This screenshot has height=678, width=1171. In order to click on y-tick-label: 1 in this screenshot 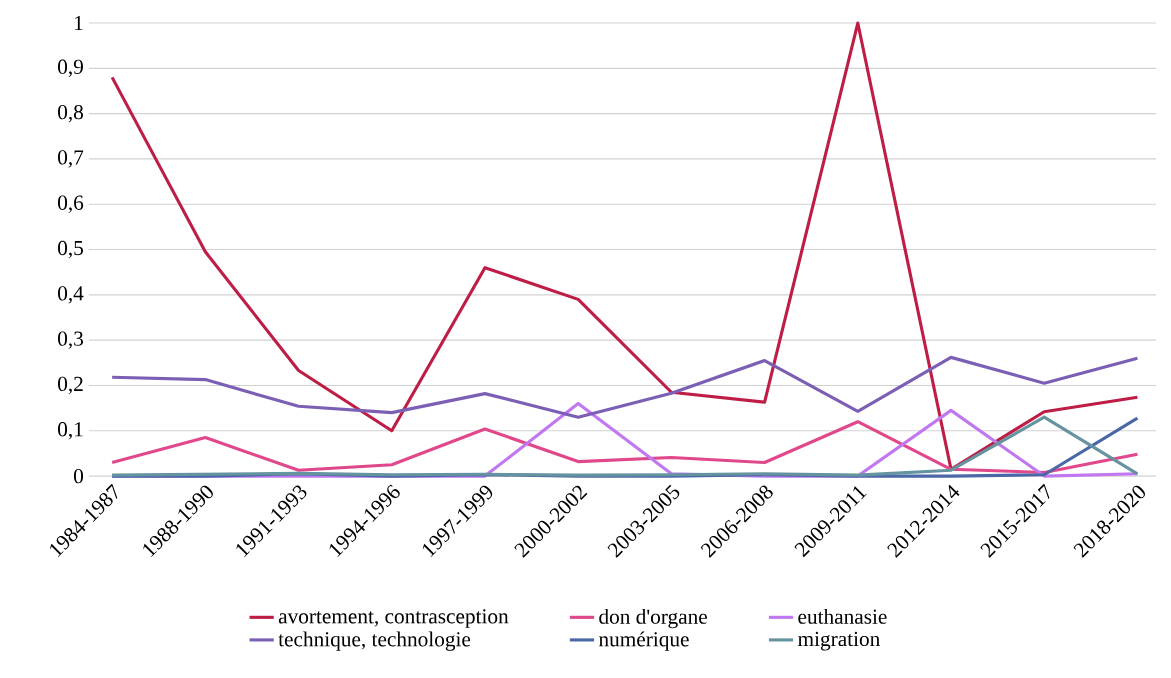, I will do `click(79, 23)`.